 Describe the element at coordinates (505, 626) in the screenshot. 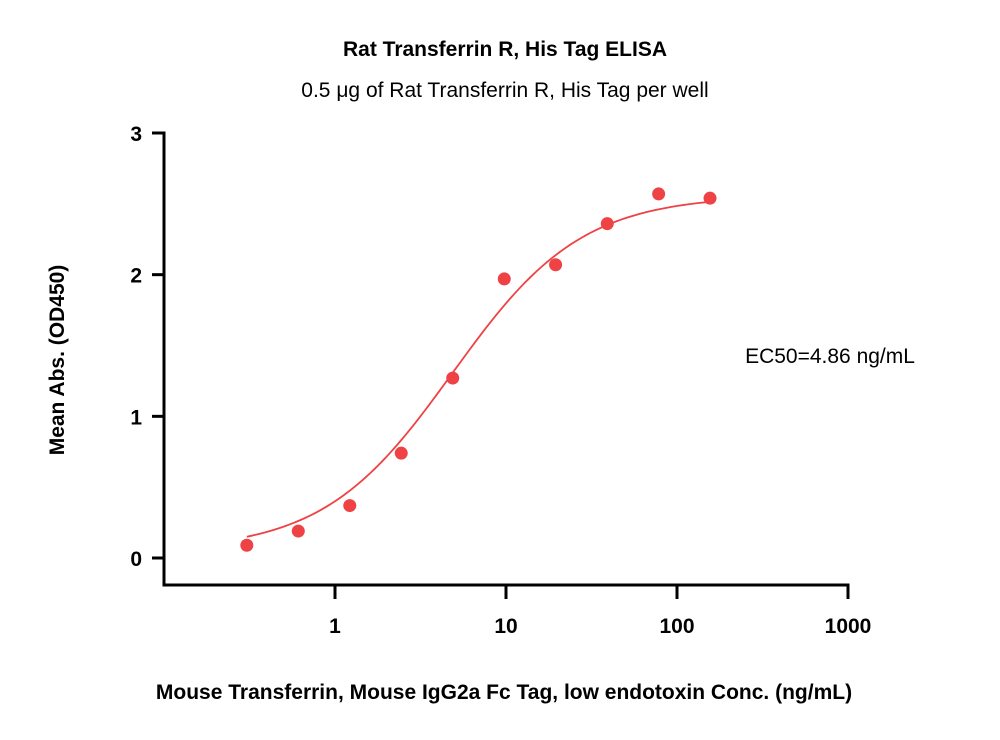

I see `x-tick-label: 10` at that location.